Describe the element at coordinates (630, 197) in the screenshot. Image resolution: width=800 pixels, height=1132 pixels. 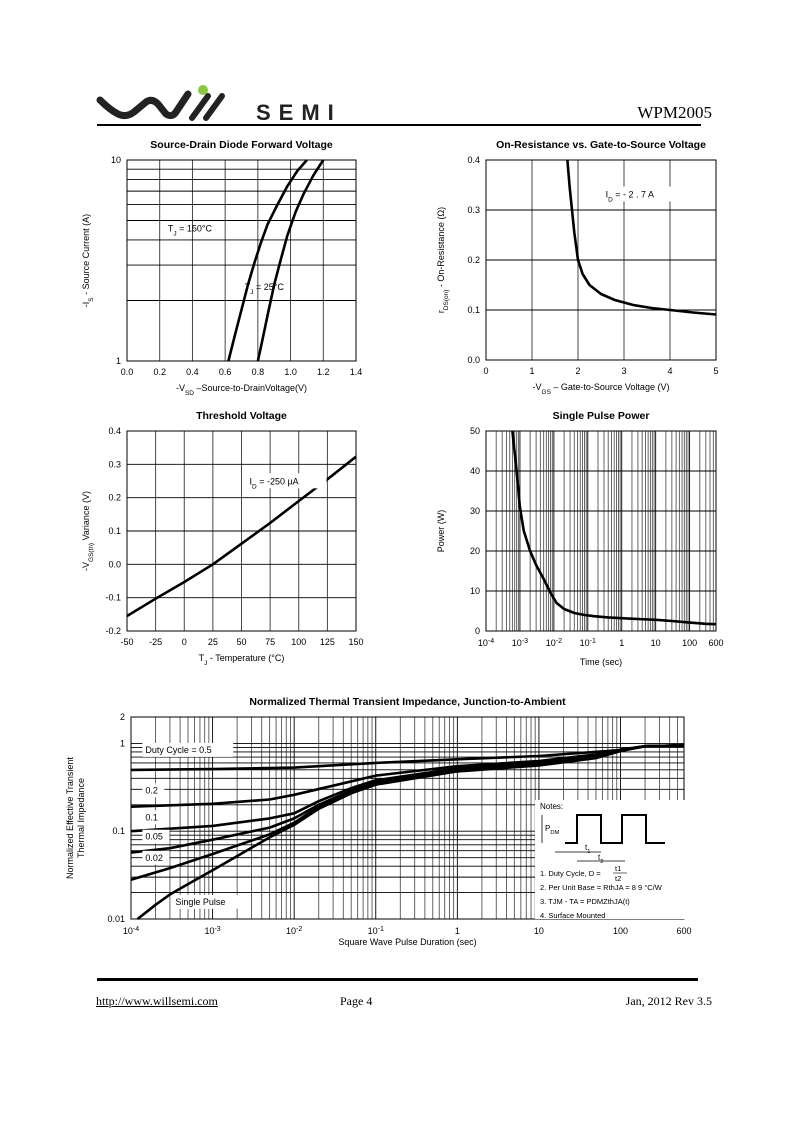
I see `annotation-label: ID = - 2 . 7 A` at that location.